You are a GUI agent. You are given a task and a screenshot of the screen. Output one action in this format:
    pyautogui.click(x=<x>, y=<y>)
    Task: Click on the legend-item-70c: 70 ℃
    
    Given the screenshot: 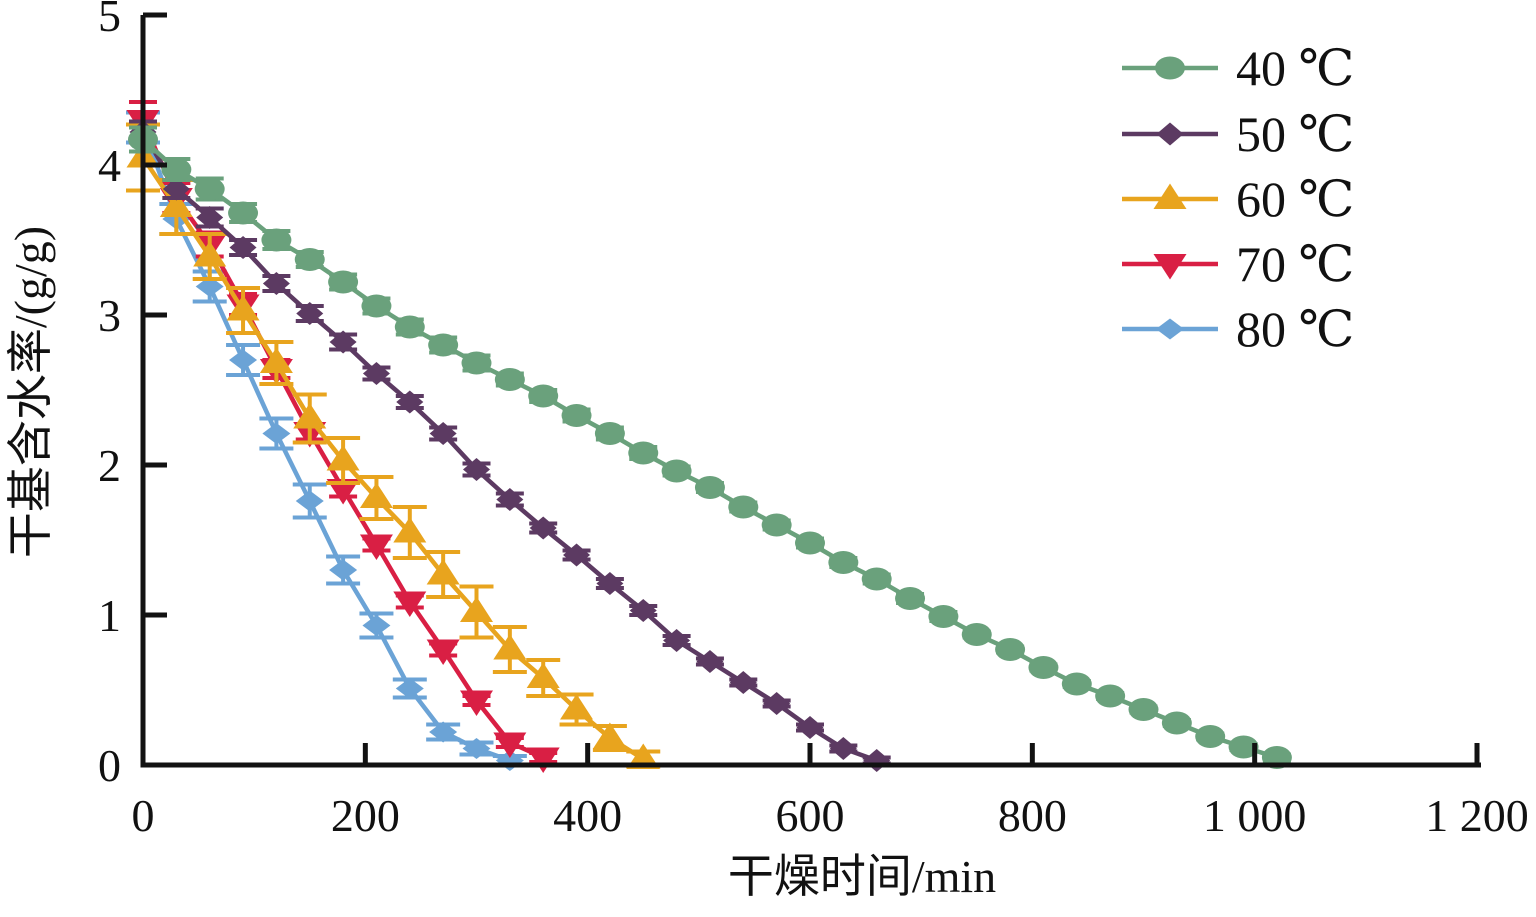 What is the action you would take?
    pyautogui.click(x=1238, y=264)
    